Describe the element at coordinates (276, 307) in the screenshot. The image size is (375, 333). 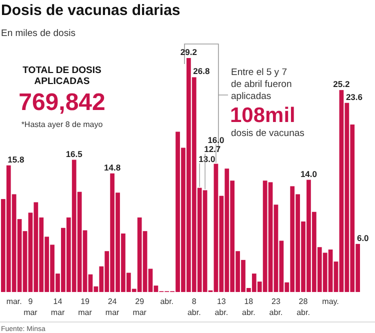
I see `x-tick-label: 23 abr.` at that location.